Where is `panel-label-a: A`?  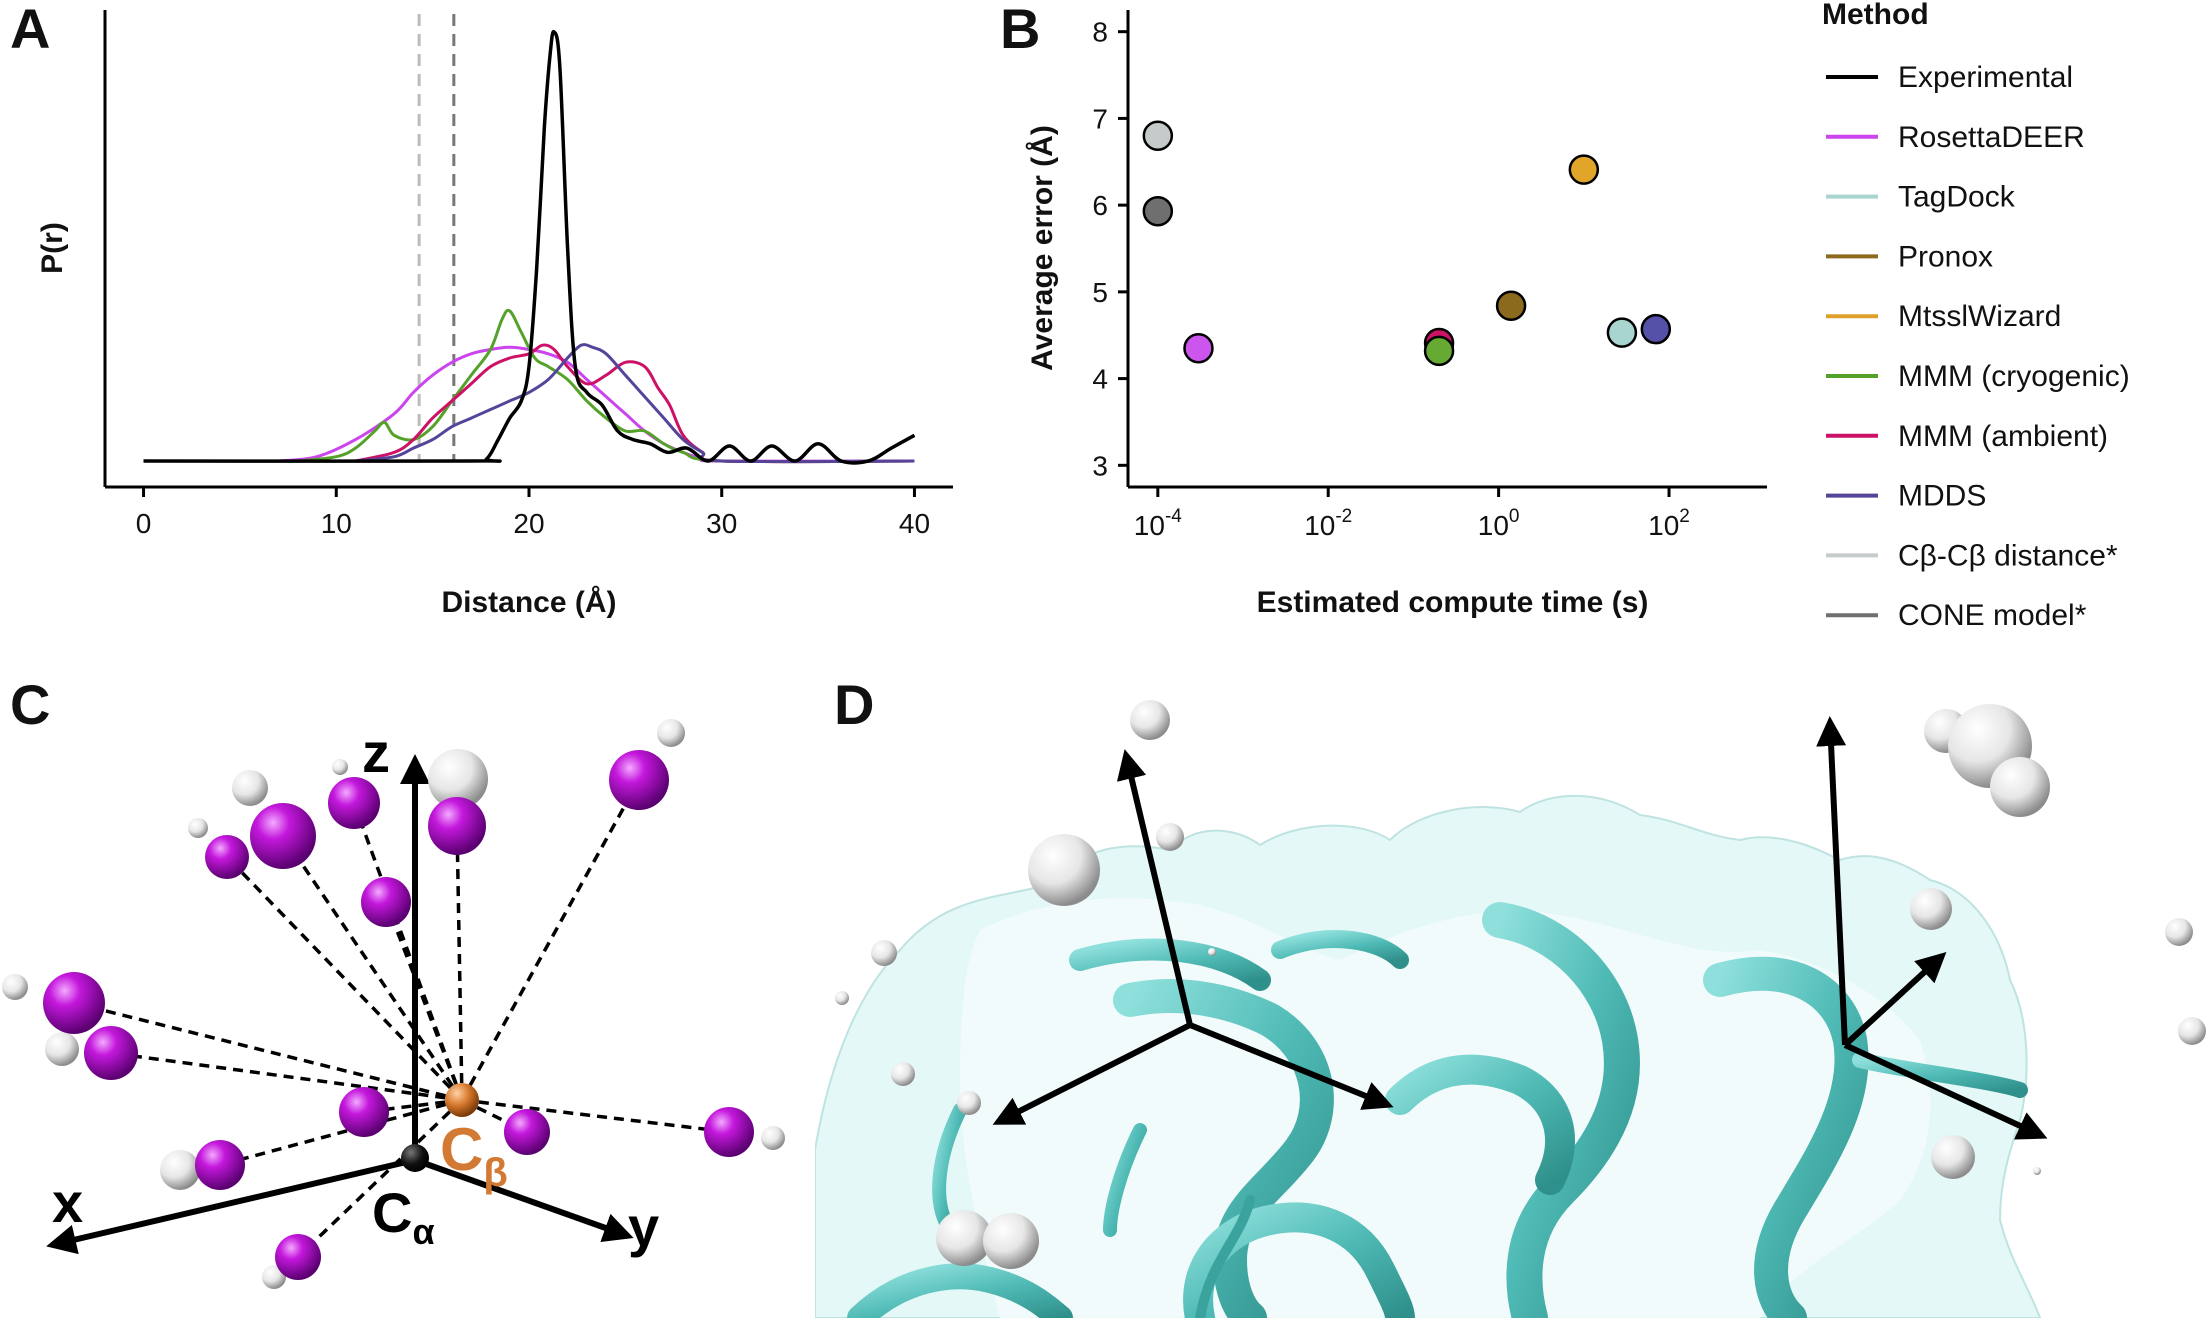 panel-label-a: A is located at coordinates (30, 30).